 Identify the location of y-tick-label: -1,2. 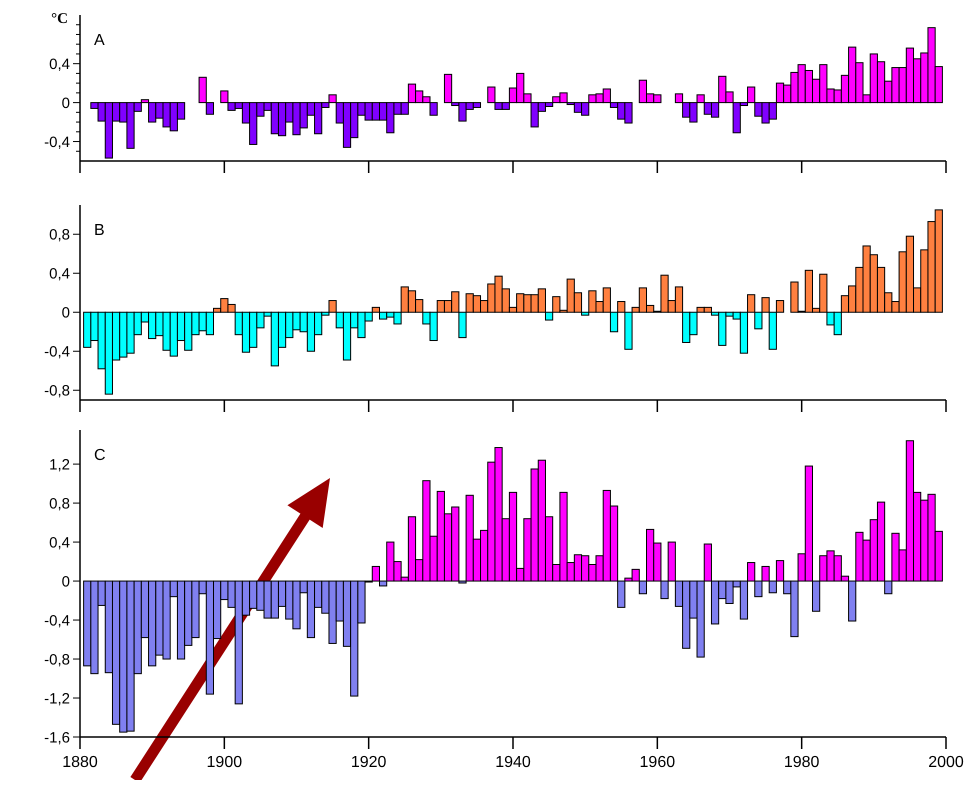
(57, 699).